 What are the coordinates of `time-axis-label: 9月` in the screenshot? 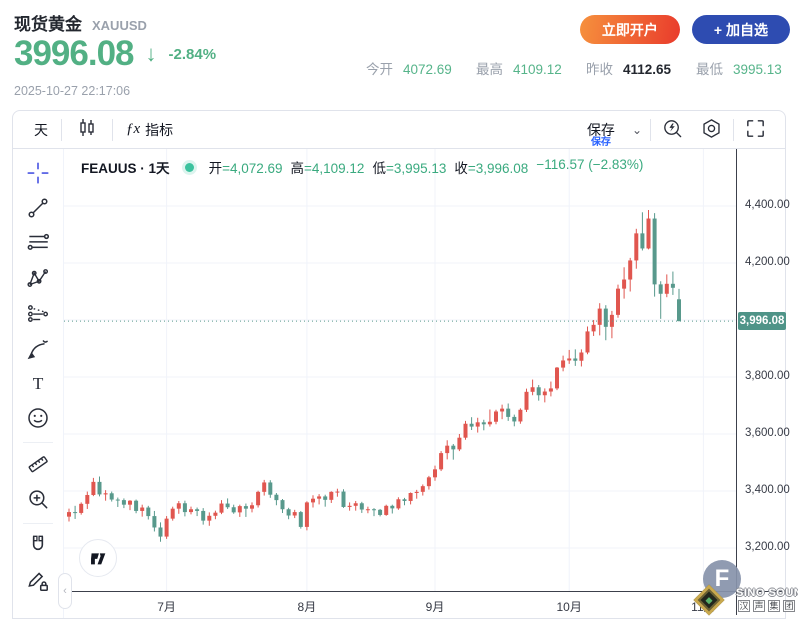 It's located at (435, 607).